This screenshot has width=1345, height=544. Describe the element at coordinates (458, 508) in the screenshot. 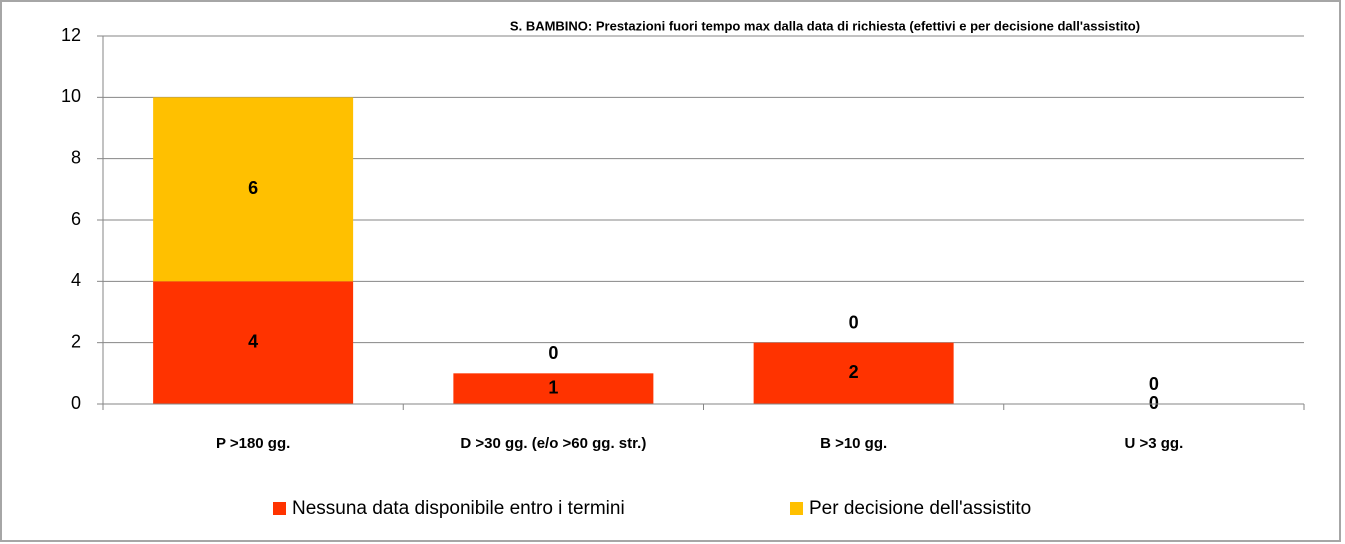

I see `legend-label: Nessuna data disponibile entro i termini` at that location.